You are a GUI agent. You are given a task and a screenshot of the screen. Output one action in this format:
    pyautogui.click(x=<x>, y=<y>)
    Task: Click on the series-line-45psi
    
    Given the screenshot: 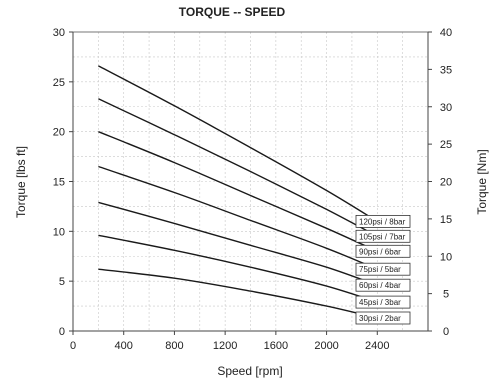 What is the action you would take?
    pyautogui.click(x=238, y=268)
    